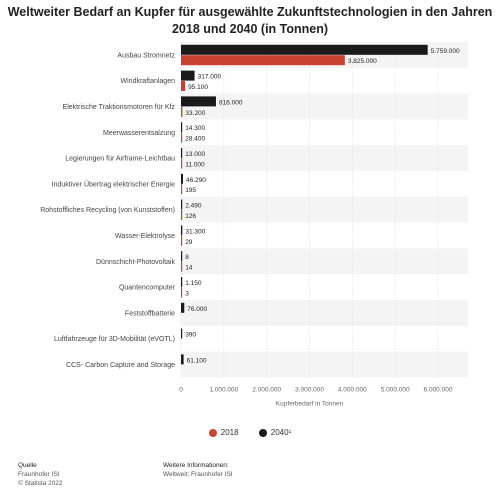  Describe the element at coordinates (195, 128) in the screenshot. I see `data-label-2040: 14.300` at that location.